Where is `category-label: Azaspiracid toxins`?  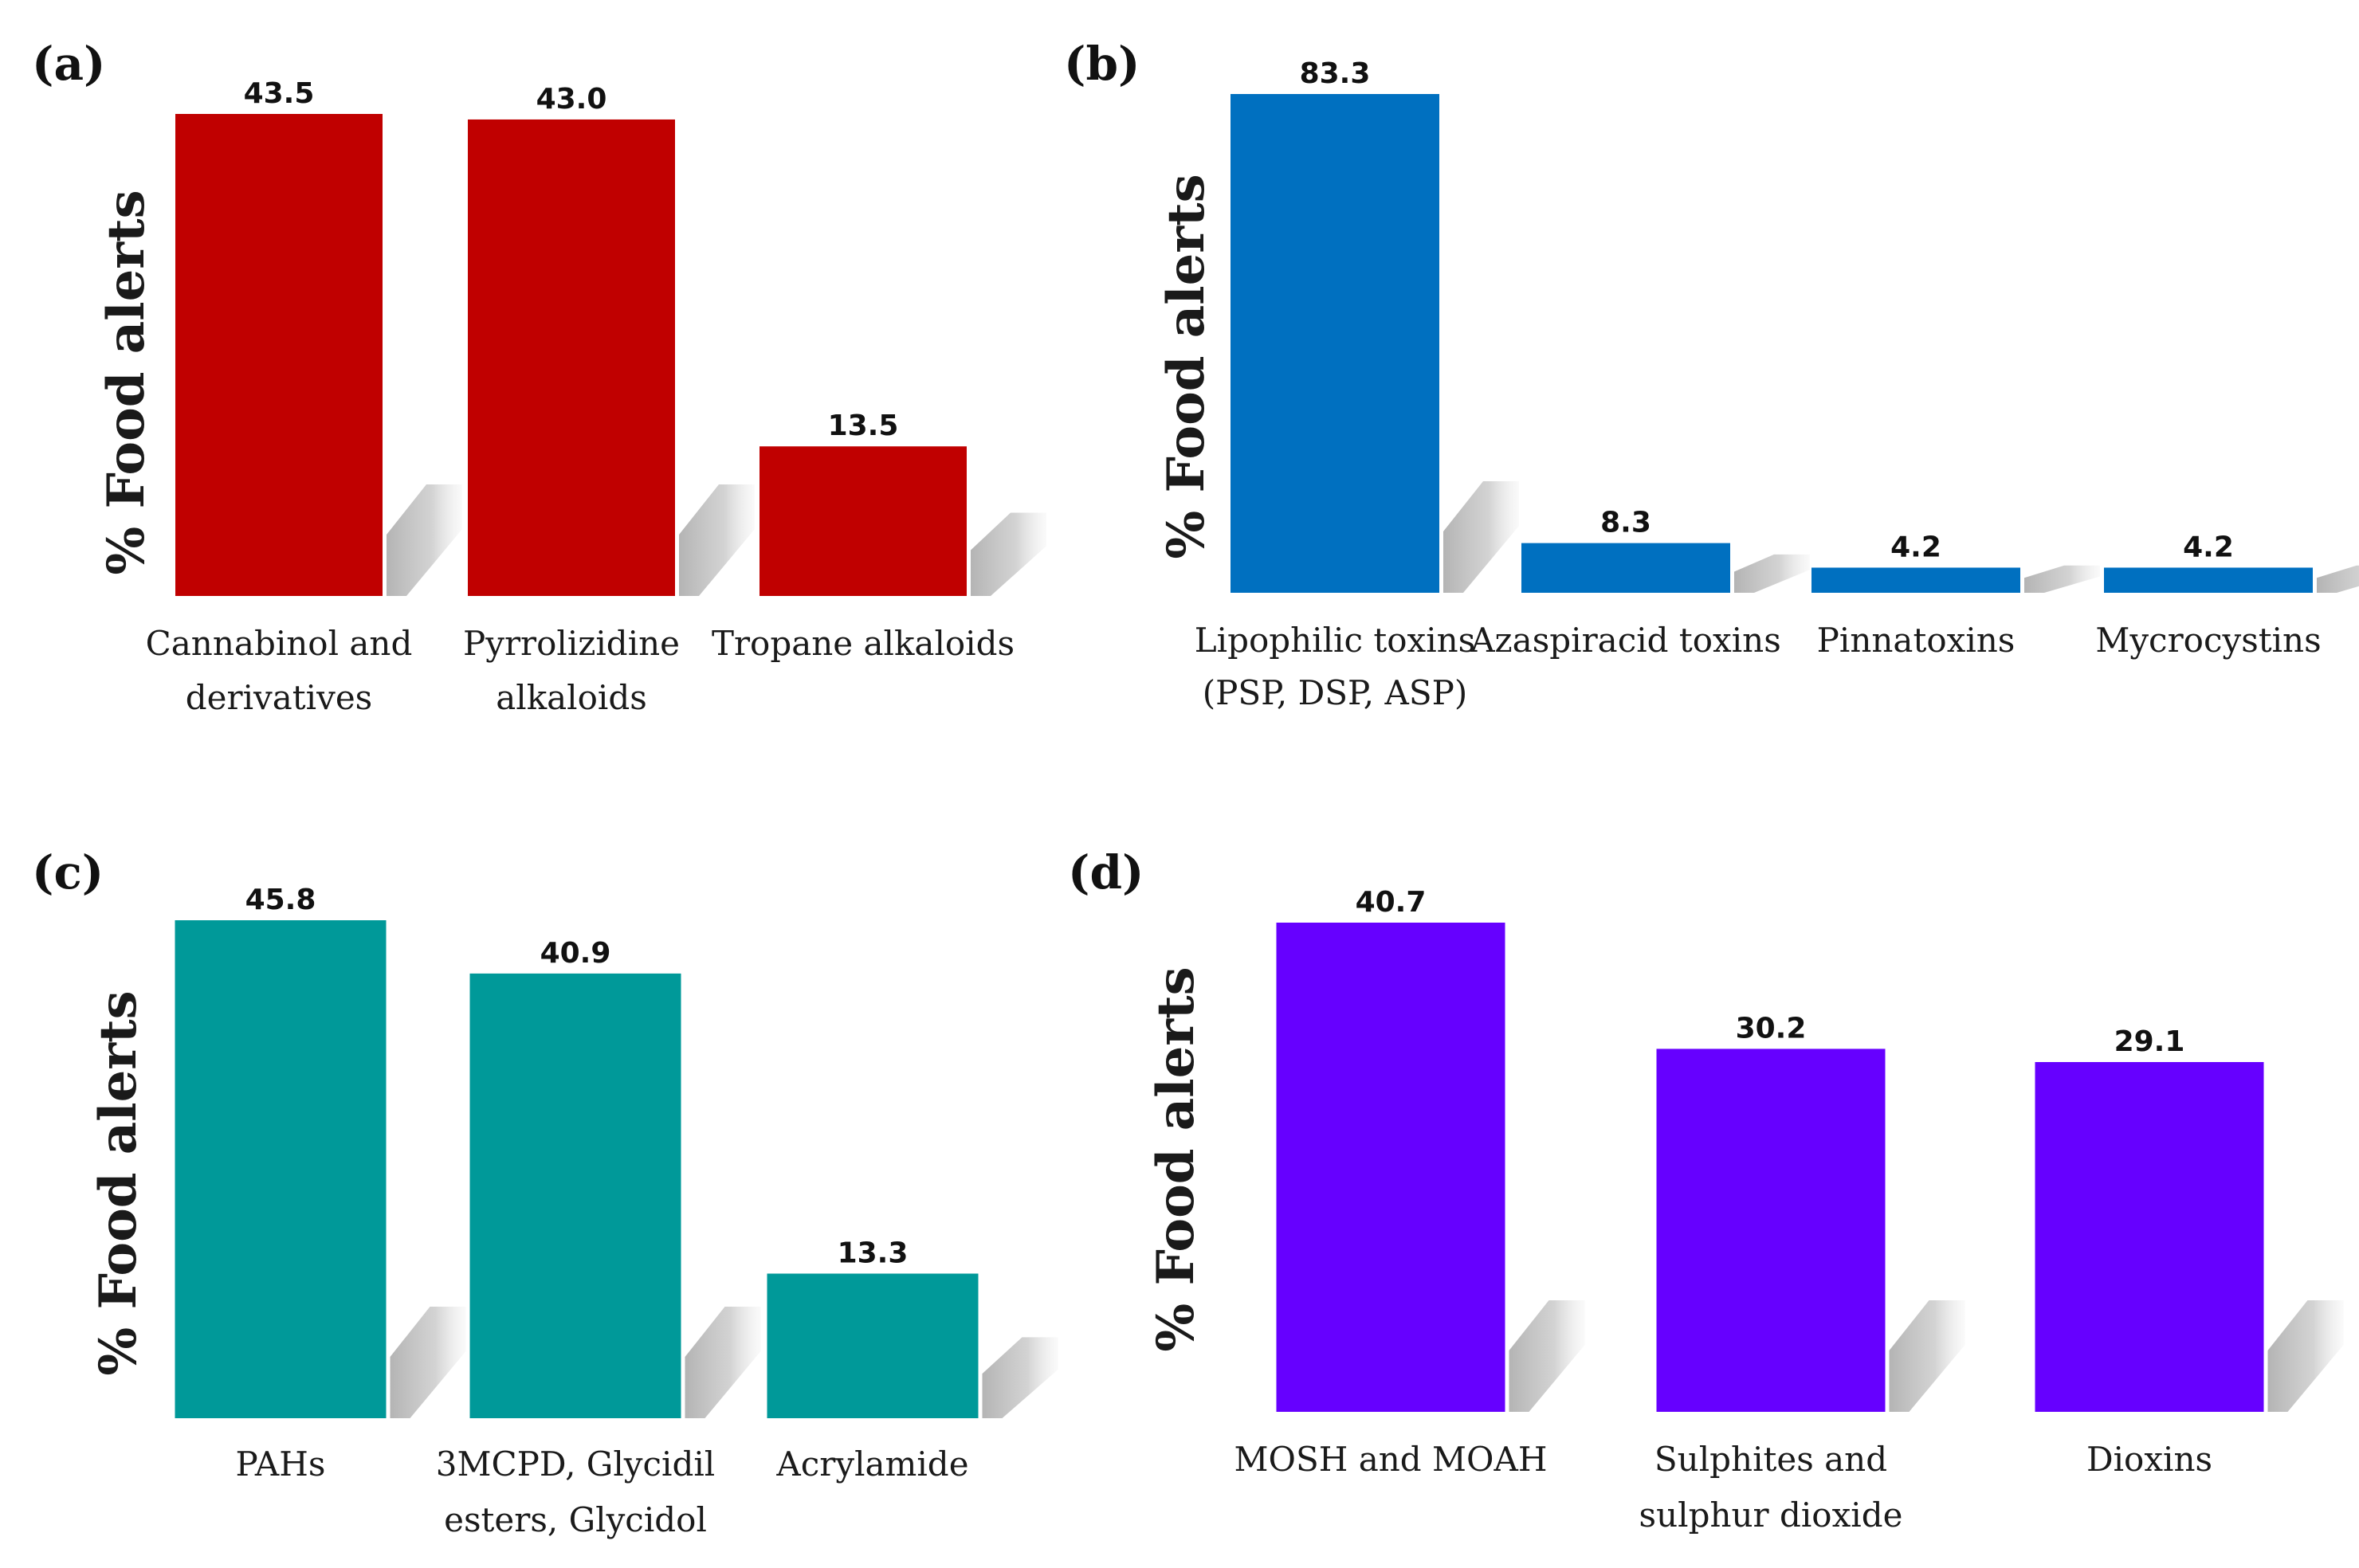
category-label: Azaspiracid toxins is located at coordinates (1625, 640).